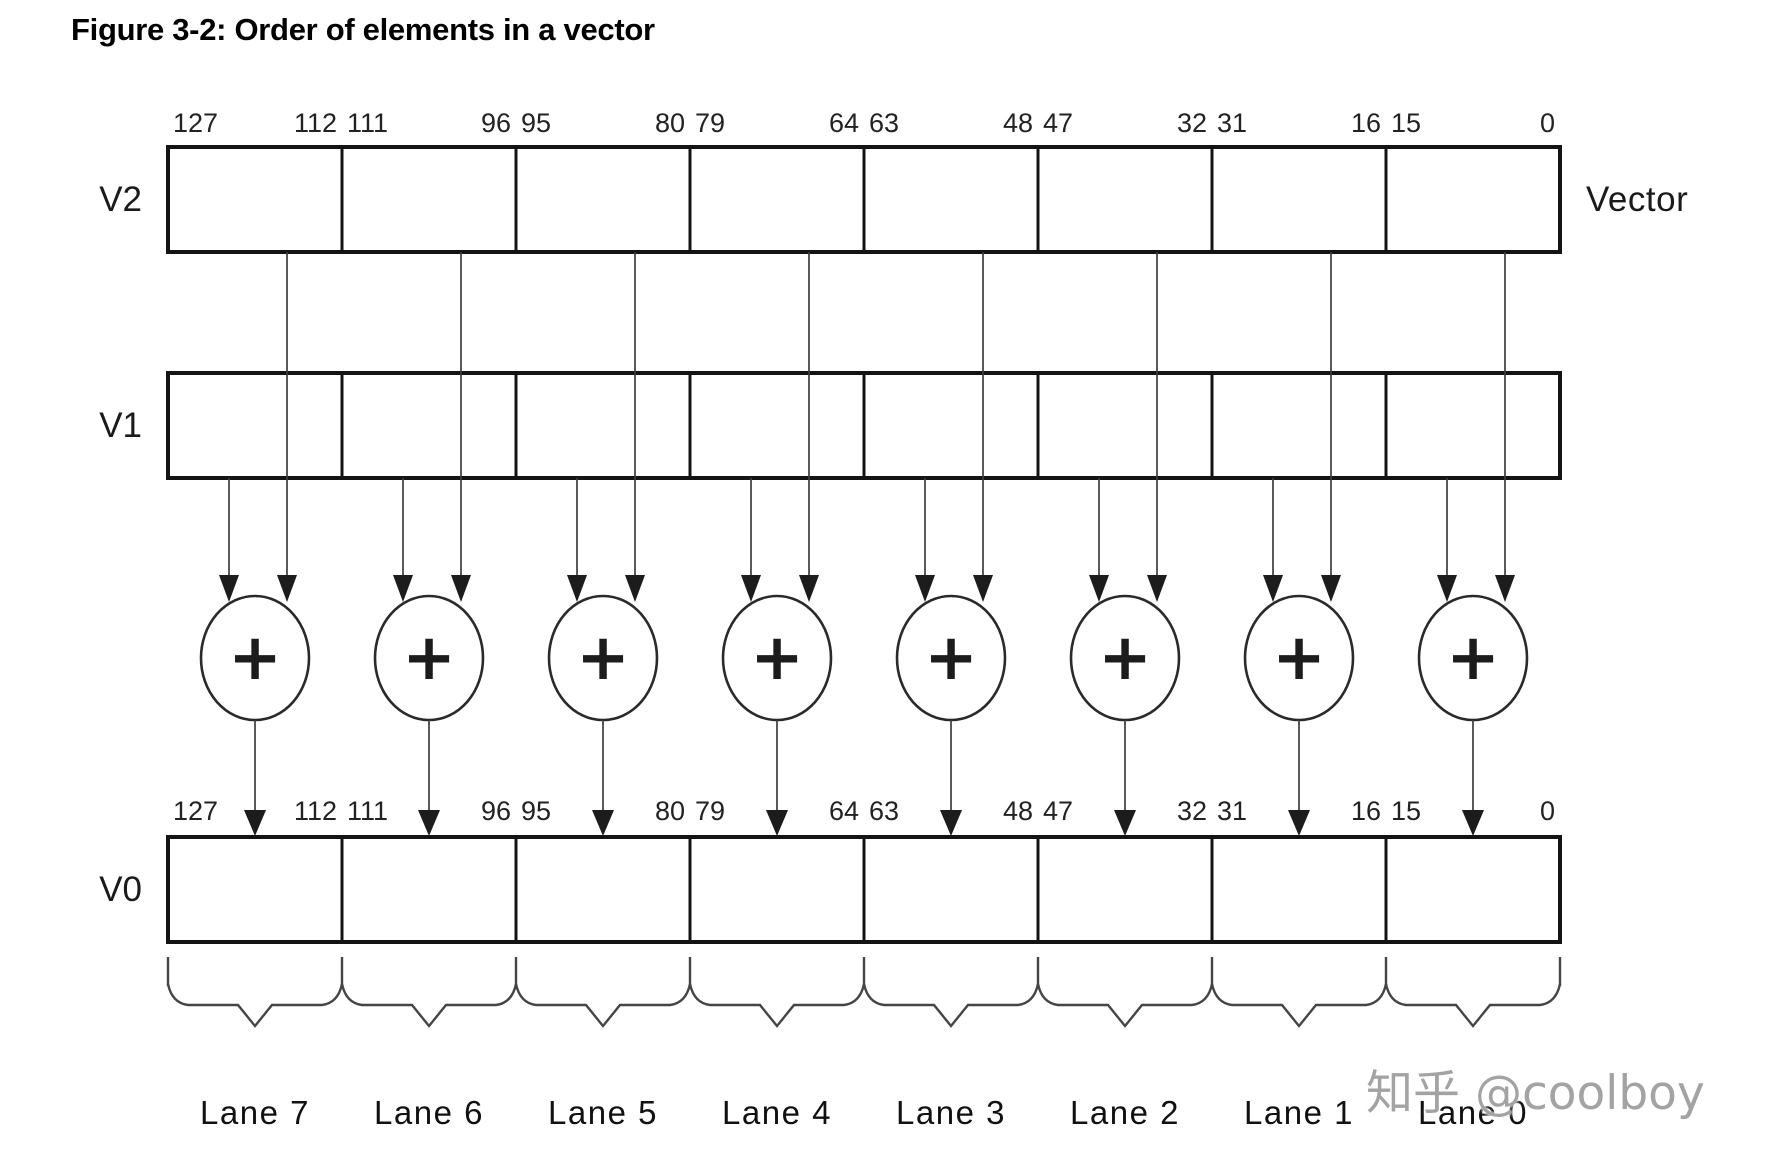  Describe the element at coordinates (120, 889) in the screenshot. I see `register-label-v0: V0` at that location.